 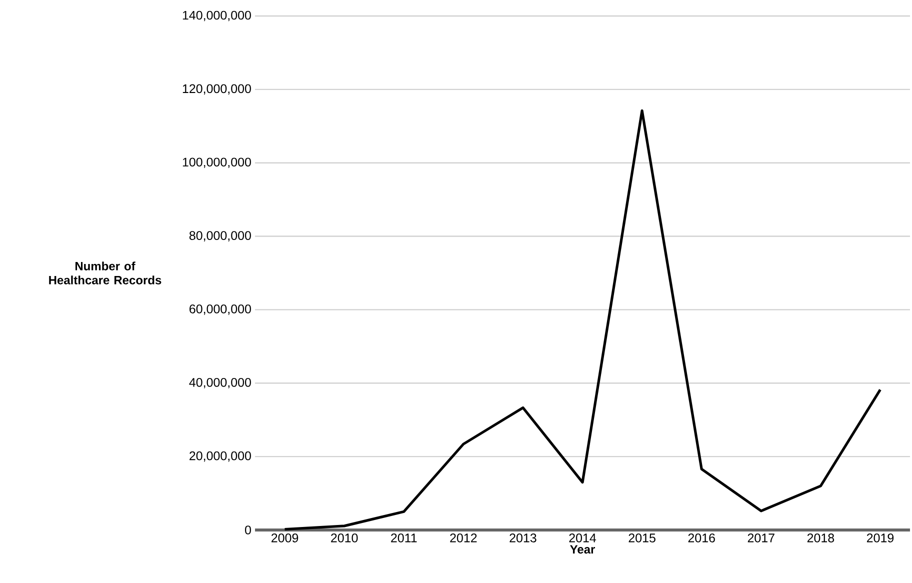 I want to click on y-tick-label: 120,000,000, so click(x=216, y=89).